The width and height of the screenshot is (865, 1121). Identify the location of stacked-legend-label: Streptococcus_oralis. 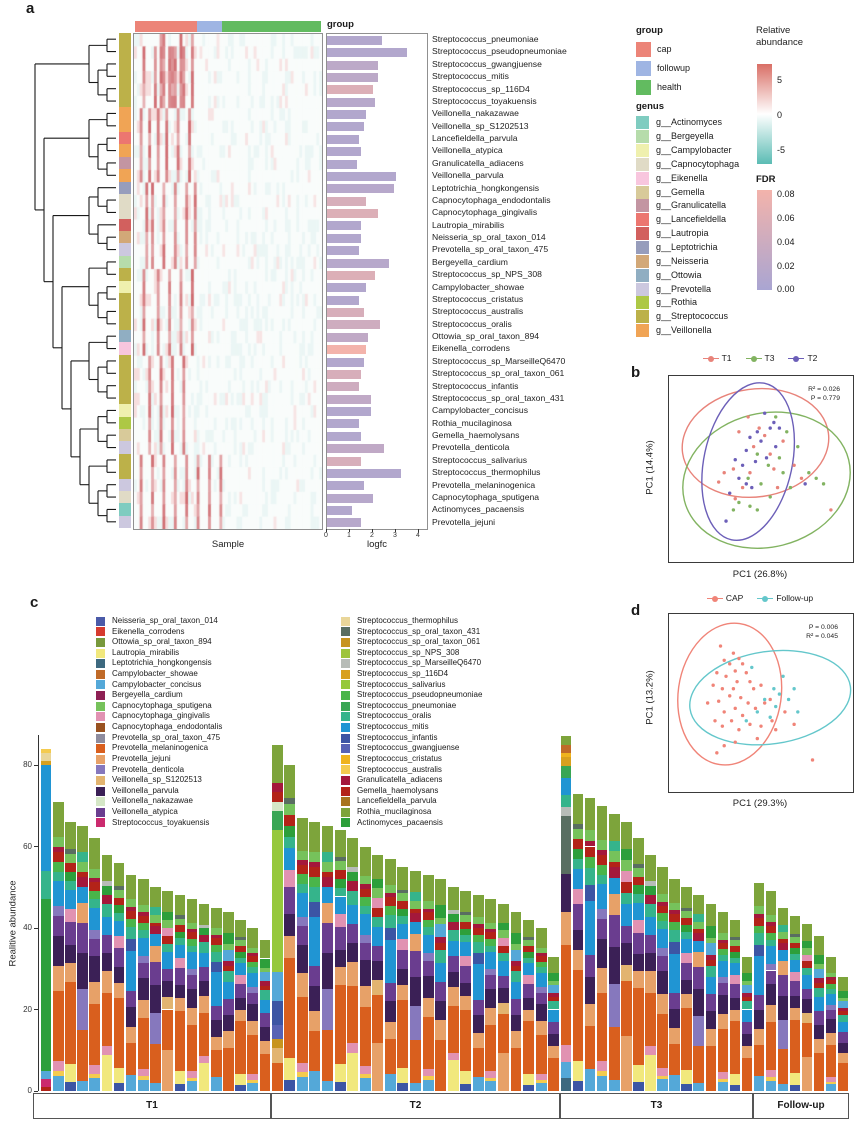
(394, 716).